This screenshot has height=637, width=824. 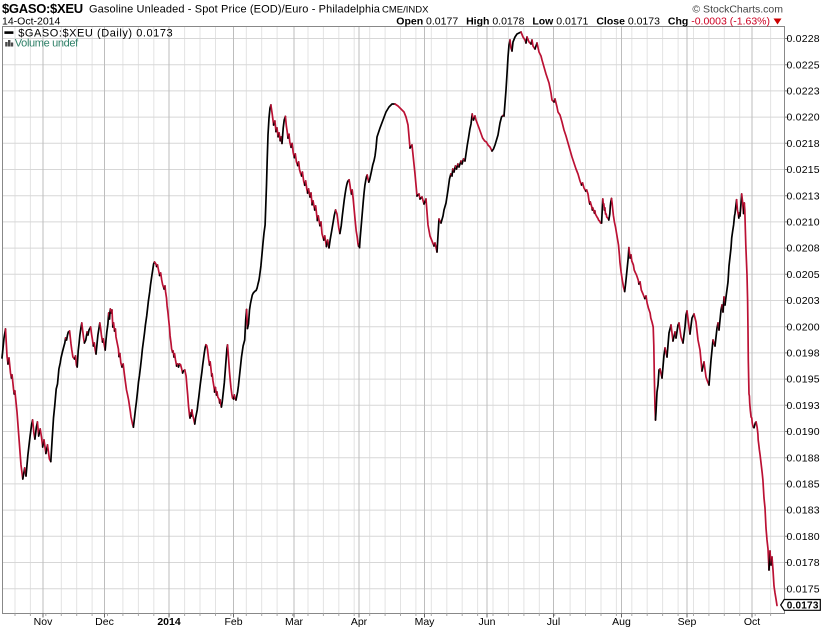 What do you see at coordinates (803, 458) in the screenshot?
I see `svg-text: 0.0188` at bounding box center [803, 458].